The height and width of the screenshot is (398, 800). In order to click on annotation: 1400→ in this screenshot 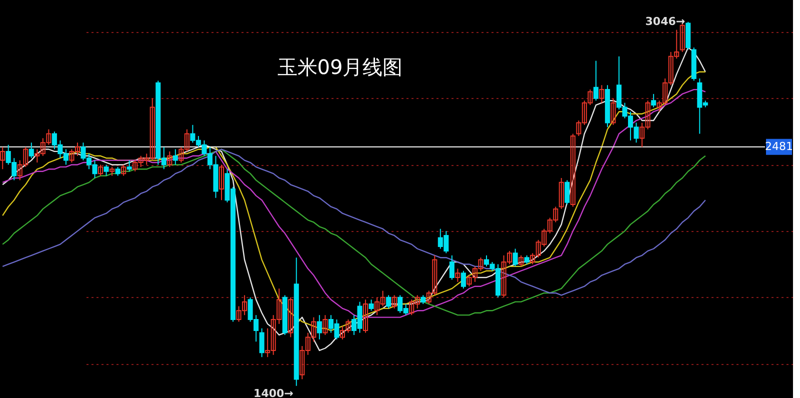, I will do `click(274, 392)`.